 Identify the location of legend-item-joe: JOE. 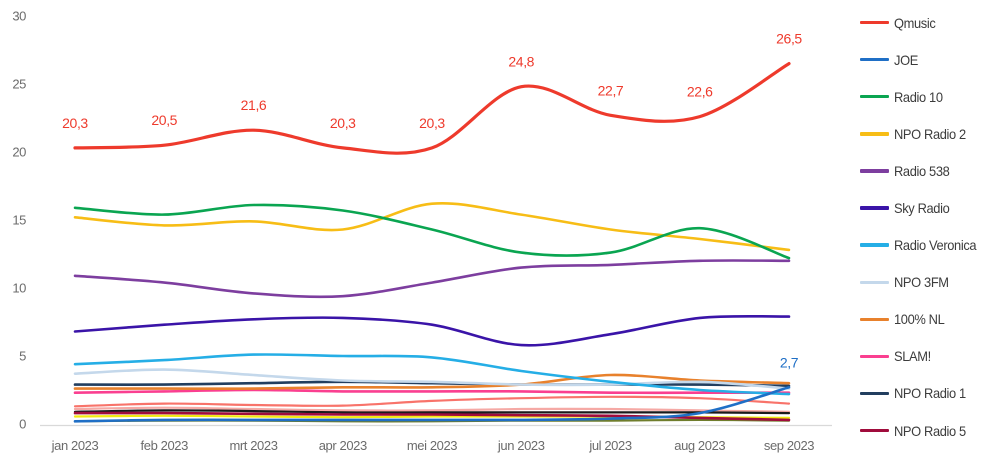
(930, 59).